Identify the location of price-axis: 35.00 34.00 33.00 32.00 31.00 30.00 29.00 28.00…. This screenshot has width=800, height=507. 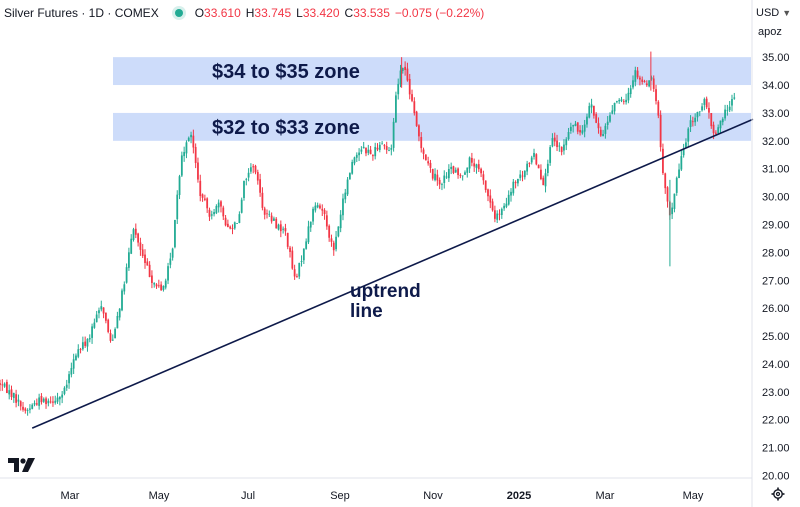
(776, 267).